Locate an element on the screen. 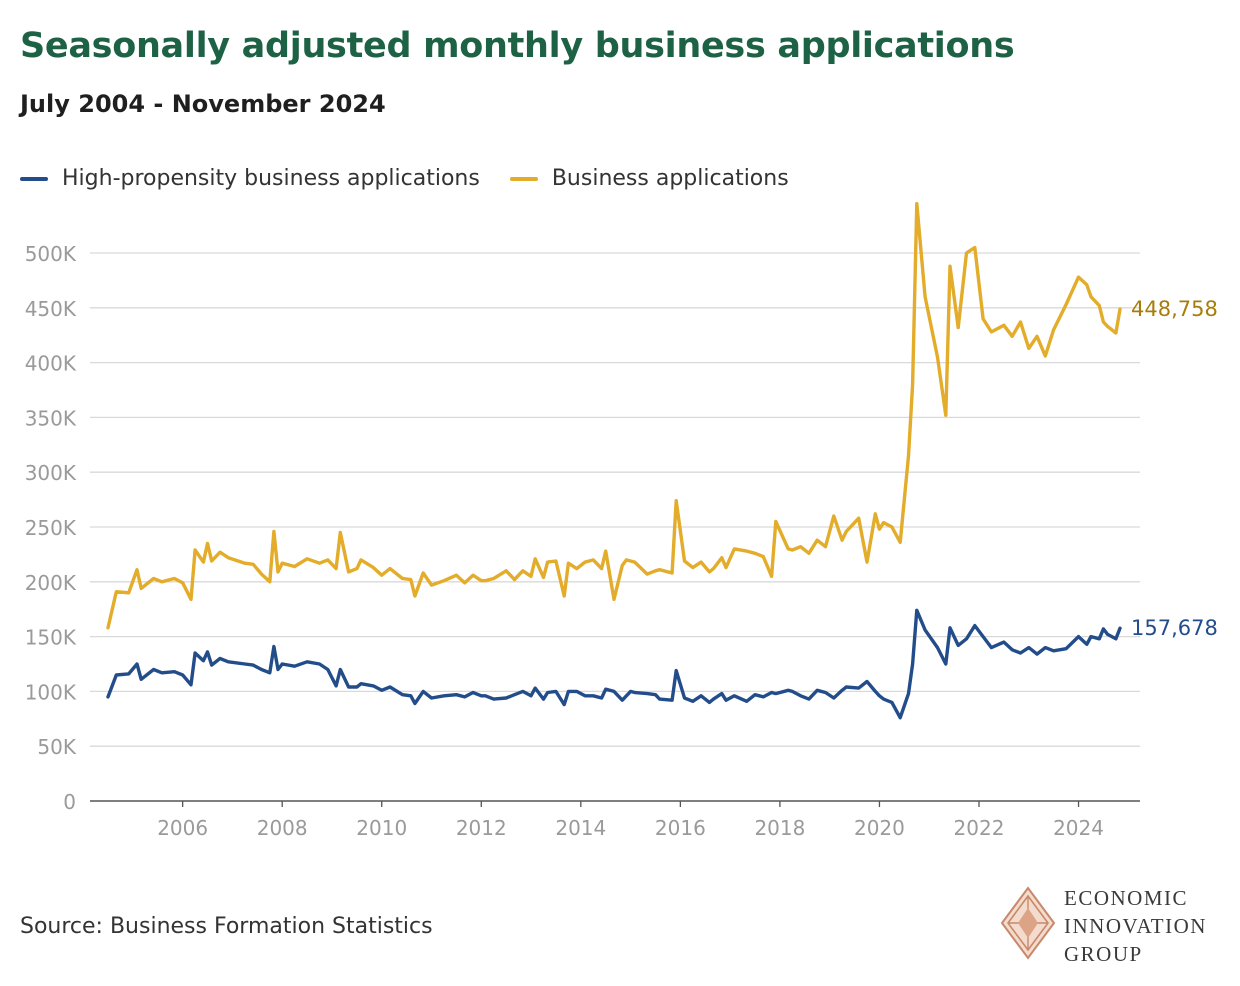  end-label-business: 448,758 is located at coordinates (1174, 309).